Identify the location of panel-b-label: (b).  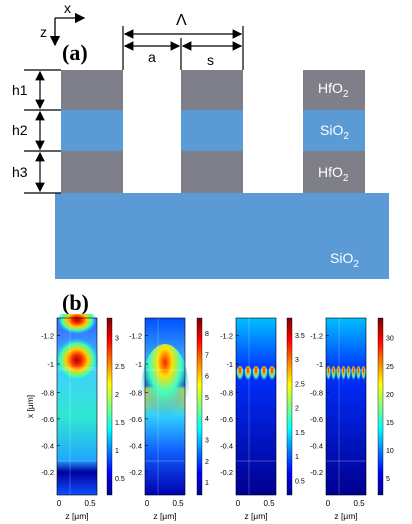
(75, 302).